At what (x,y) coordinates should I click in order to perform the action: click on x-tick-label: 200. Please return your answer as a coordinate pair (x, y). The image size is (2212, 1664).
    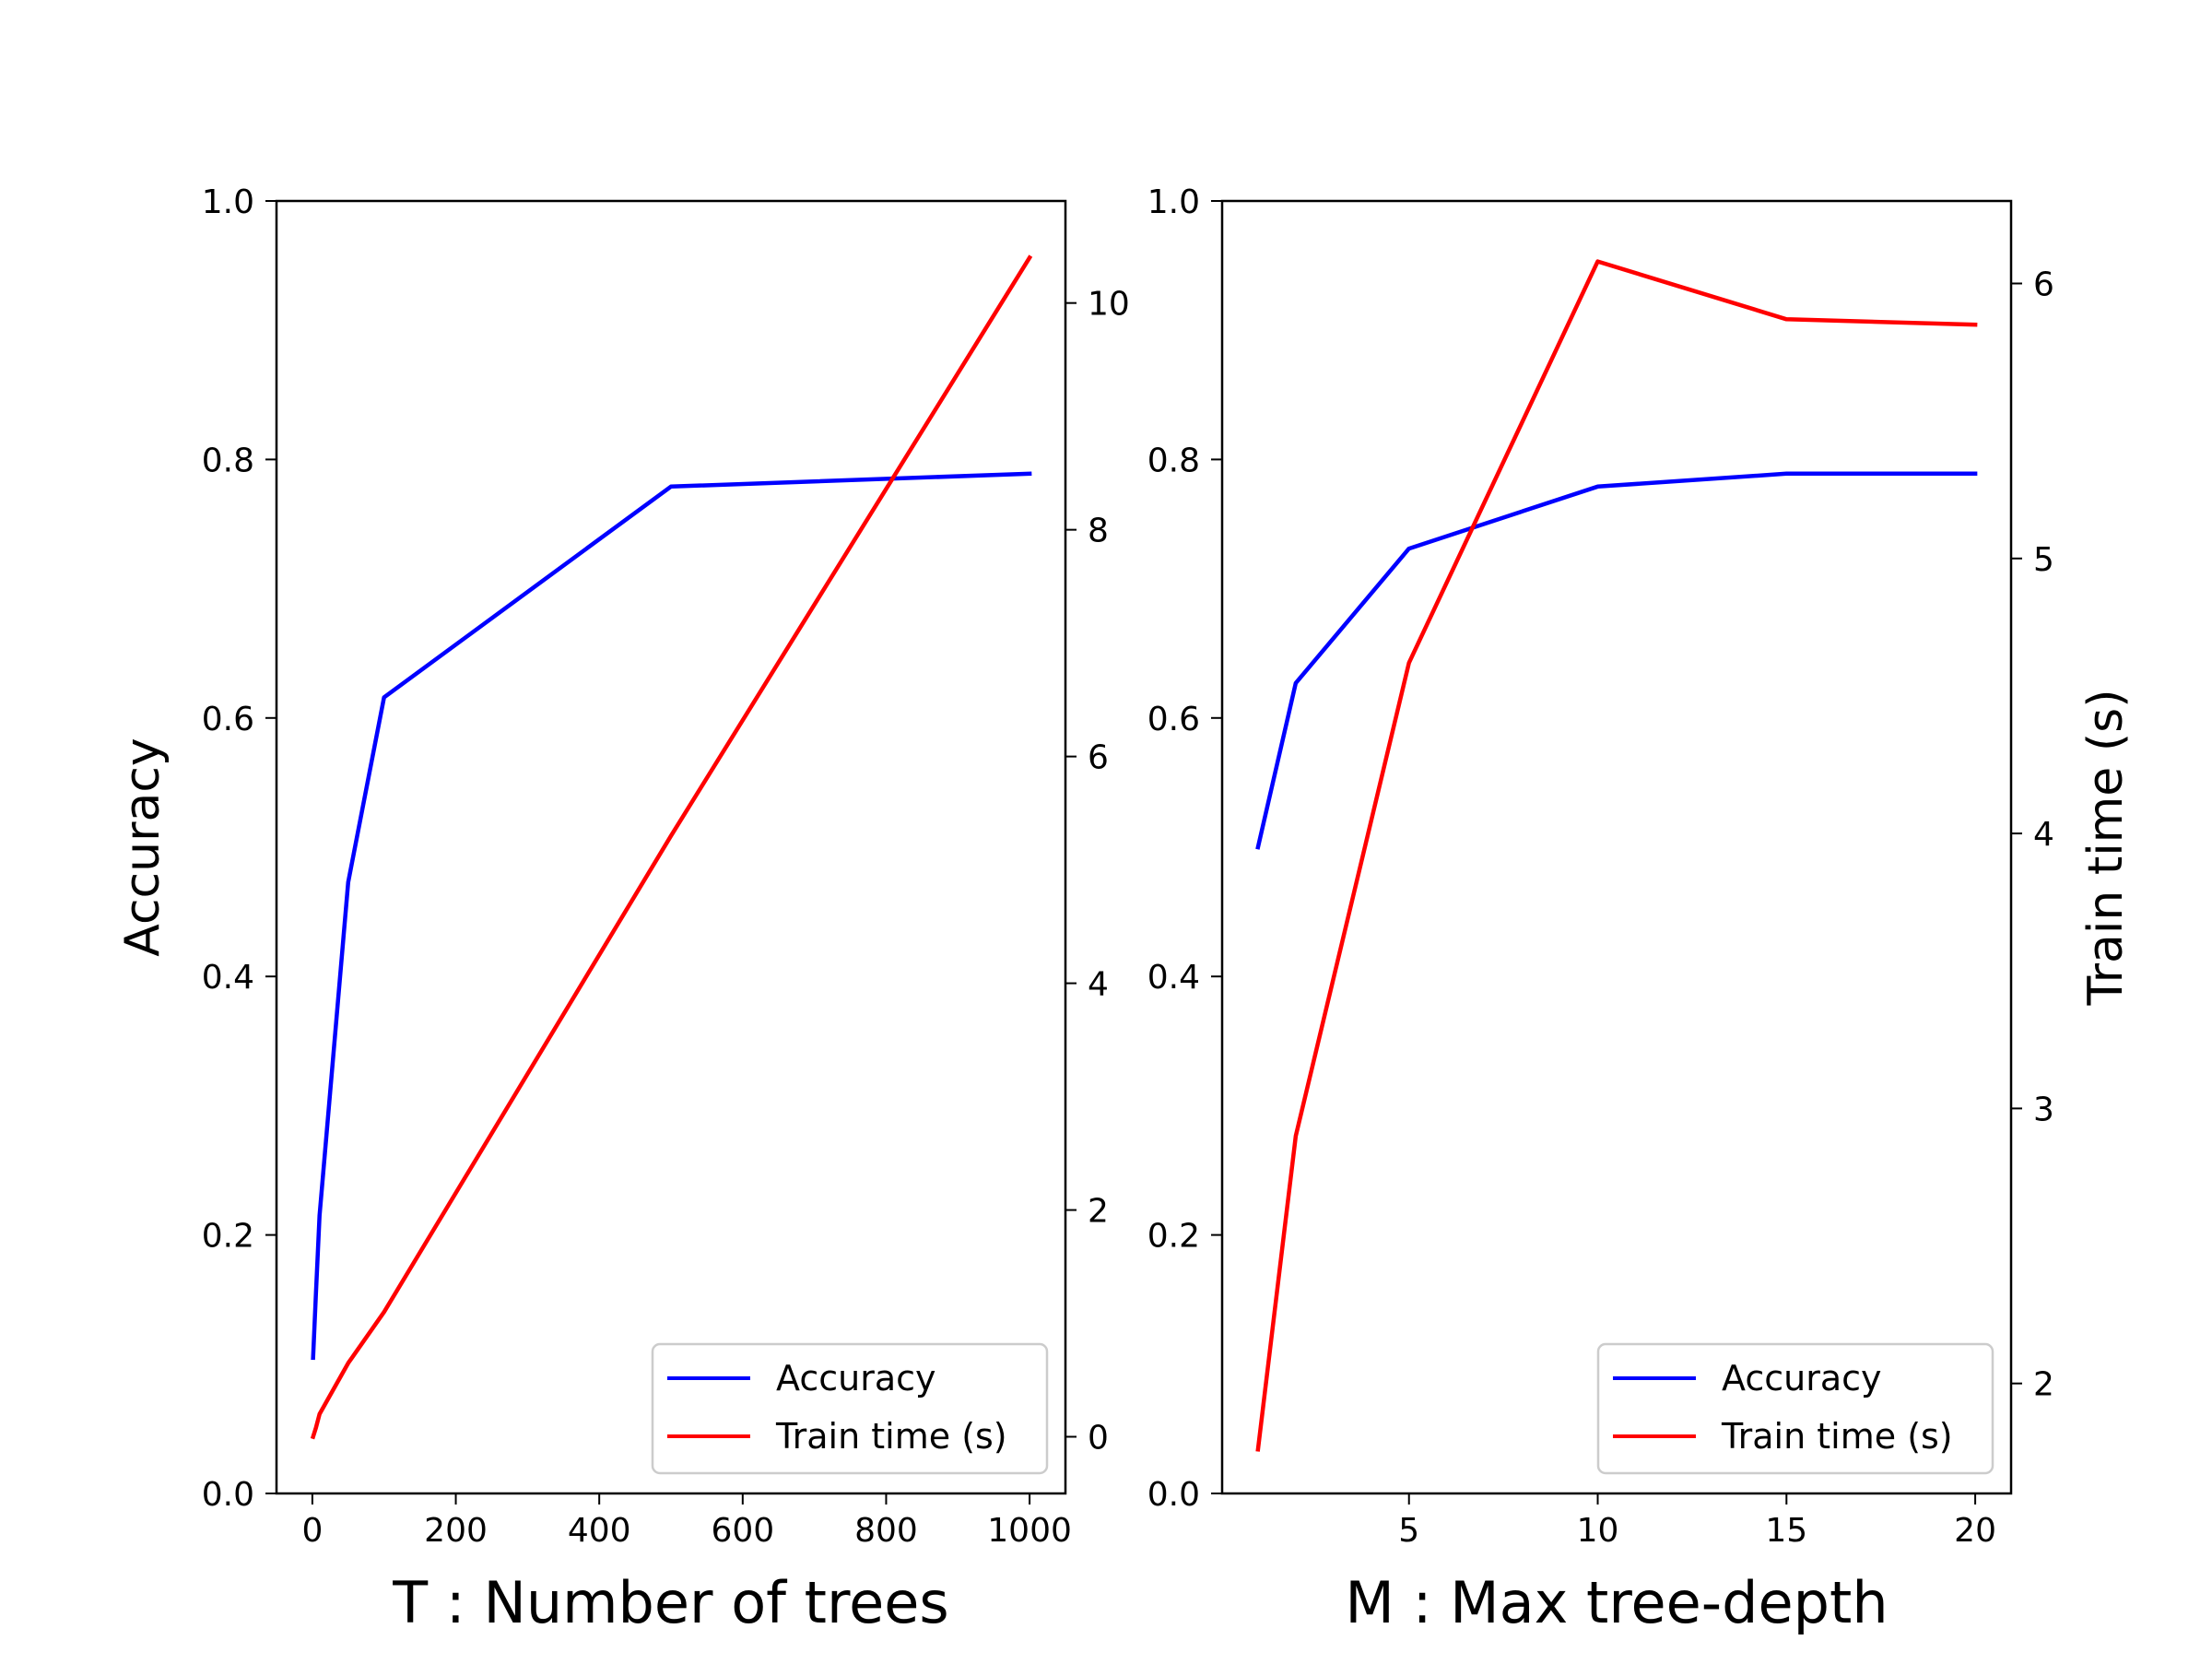
    Looking at the image, I should click on (456, 1531).